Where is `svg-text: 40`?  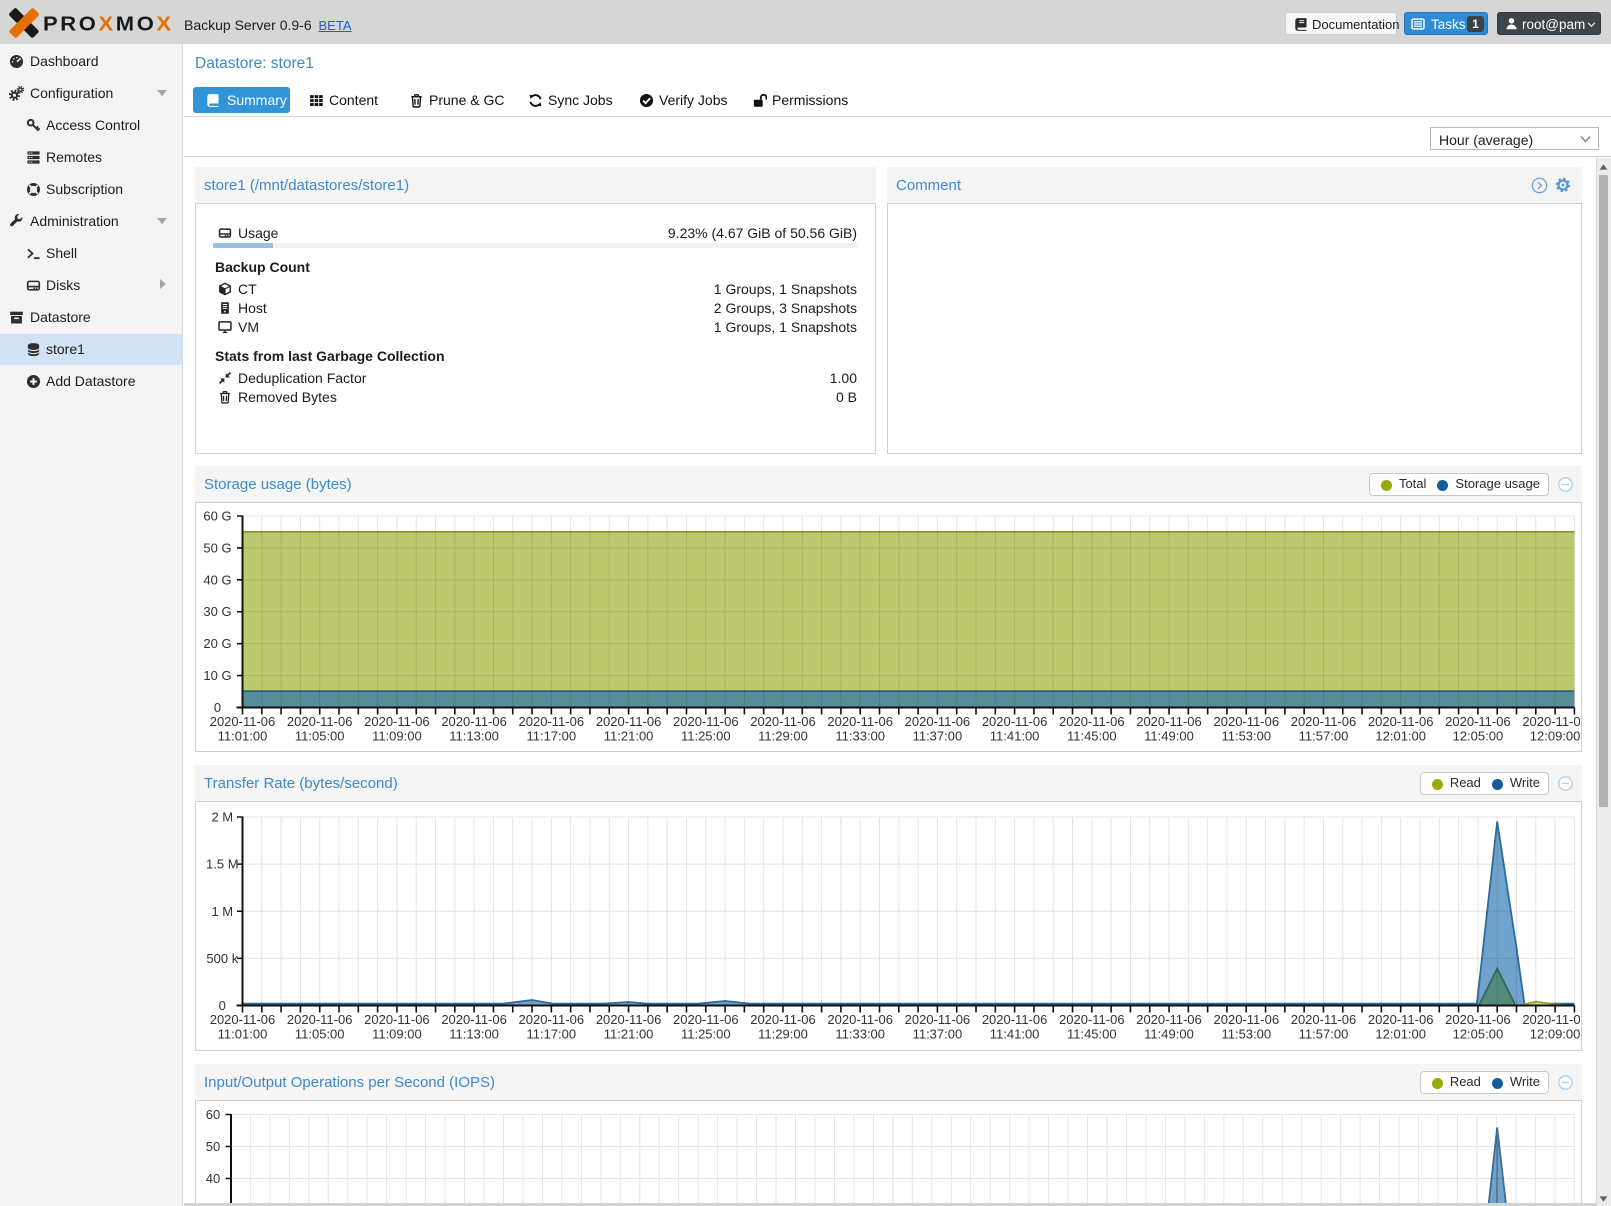
svg-text: 40 is located at coordinates (213, 1178).